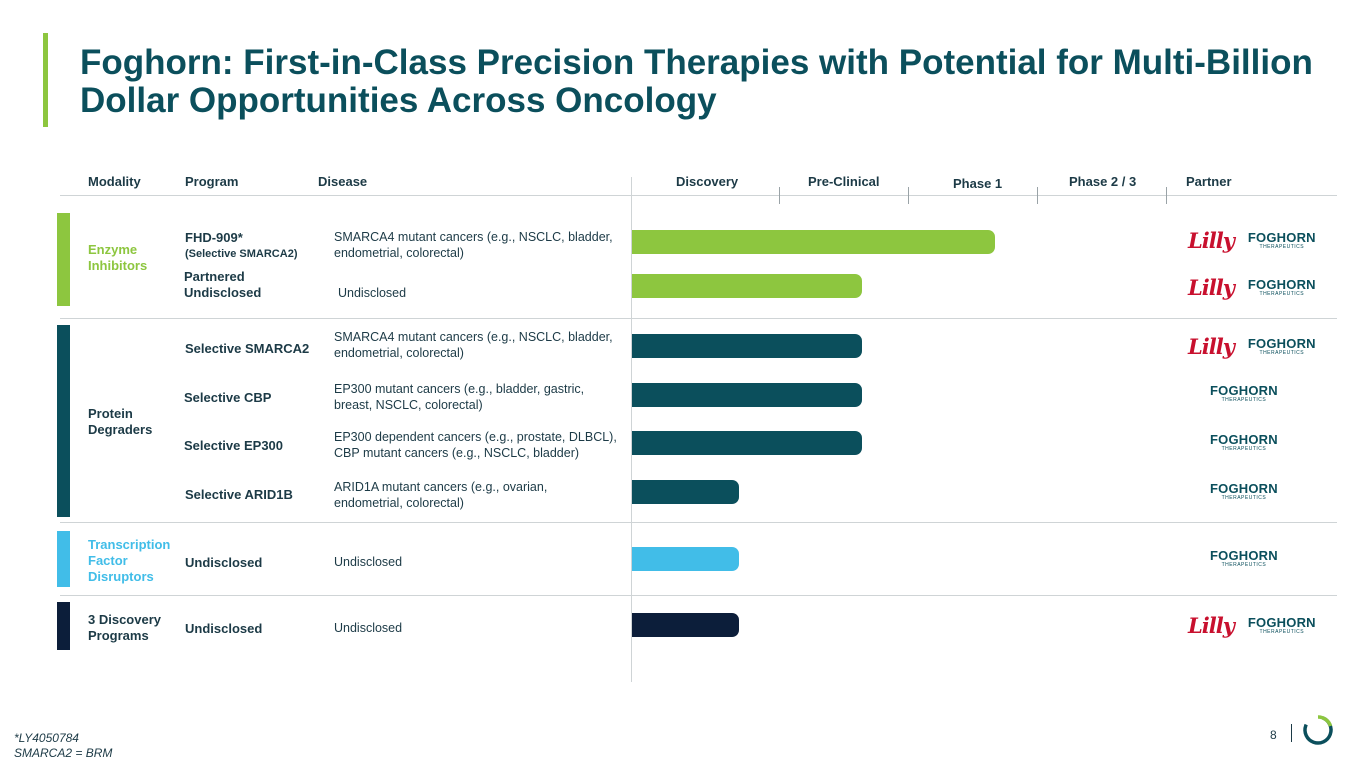 The width and height of the screenshot is (1365, 768). I want to click on program-name: Selective SMARCA2, so click(247, 348).